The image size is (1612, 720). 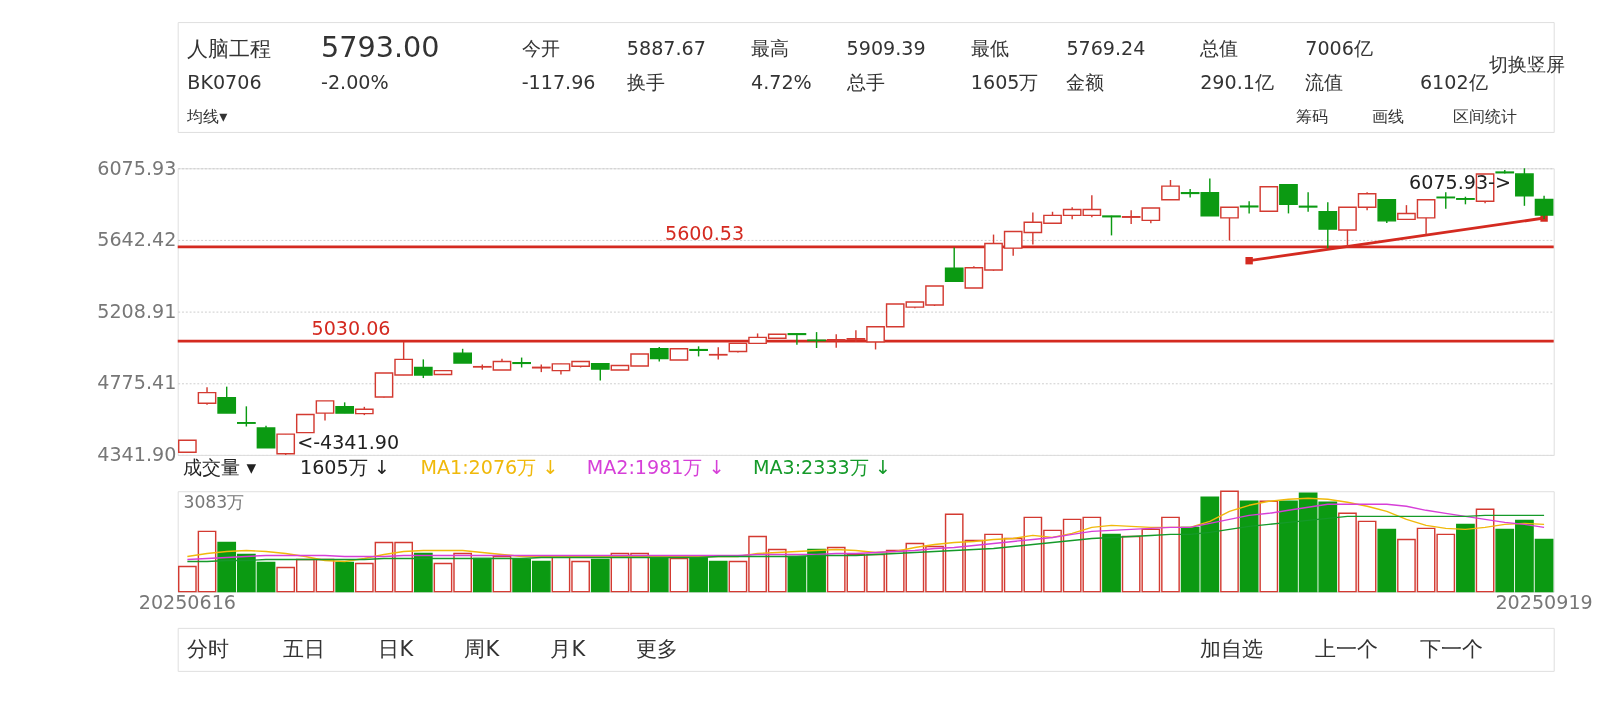 I want to click on text: 画线, so click(x=1388, y=117).